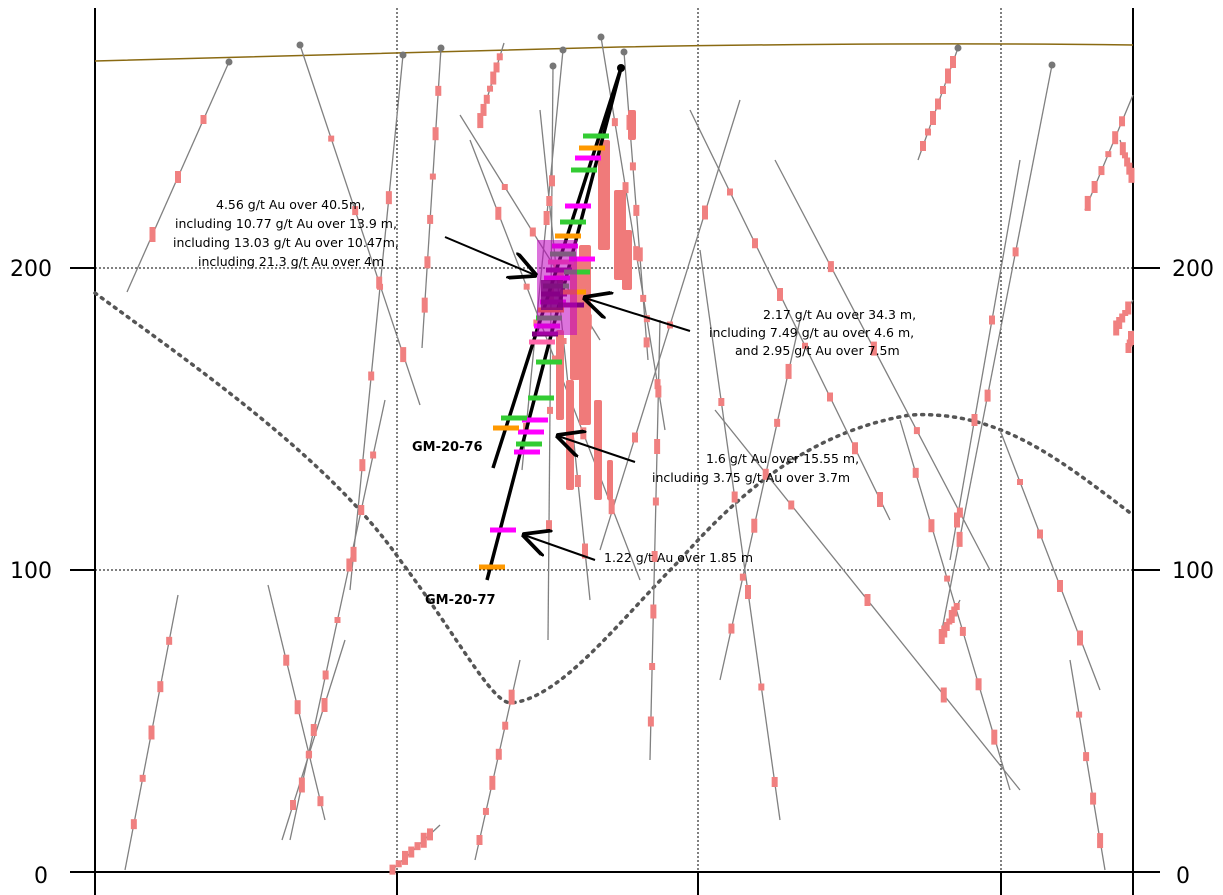 This screenshot has height=895, width=1223. I want to click on annotation-arrows, so click(567, 398).